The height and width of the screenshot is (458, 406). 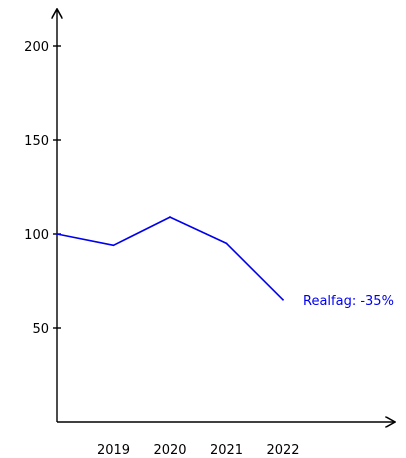 What do you see at coordinates (42, 188) in the screenshot?
I see `y-axis-ticks: 50 100 150 200` at bounding box center [42, 188].